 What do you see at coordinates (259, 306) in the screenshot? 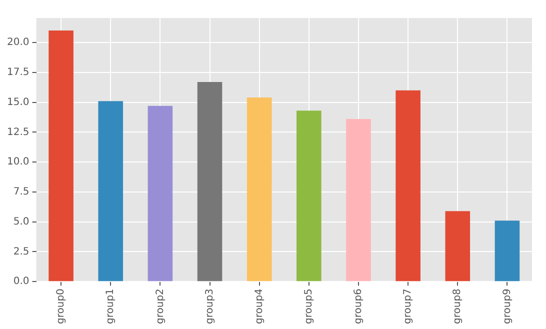
I see `x-tick-label: group4` at bounding box center [259, 306].